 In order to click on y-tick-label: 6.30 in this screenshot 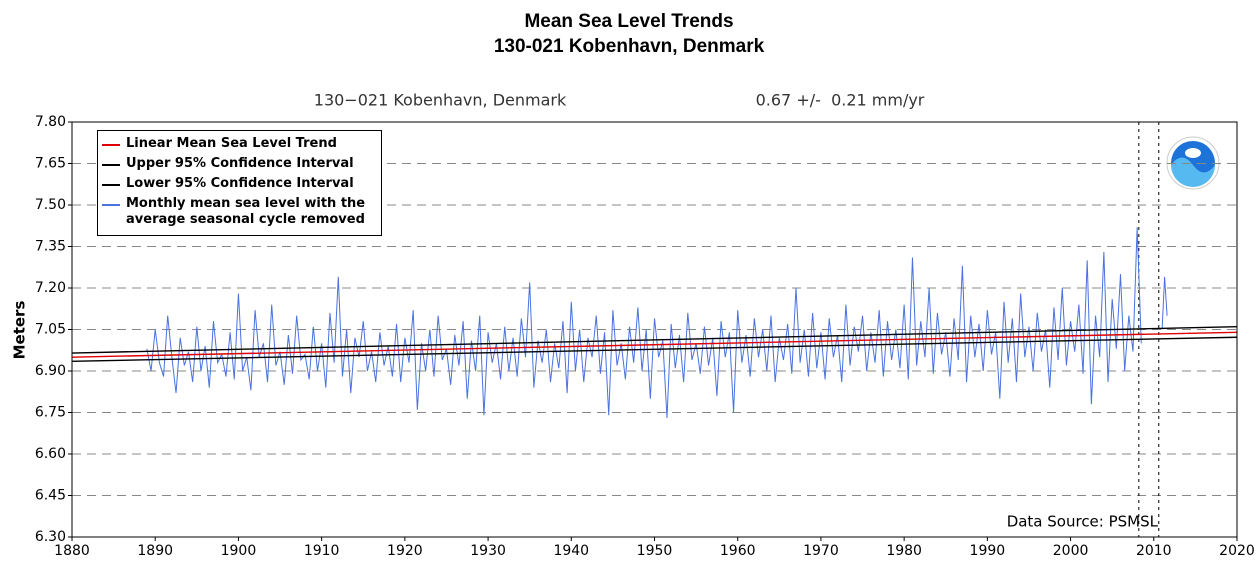, I will do `click(50, 537)`.